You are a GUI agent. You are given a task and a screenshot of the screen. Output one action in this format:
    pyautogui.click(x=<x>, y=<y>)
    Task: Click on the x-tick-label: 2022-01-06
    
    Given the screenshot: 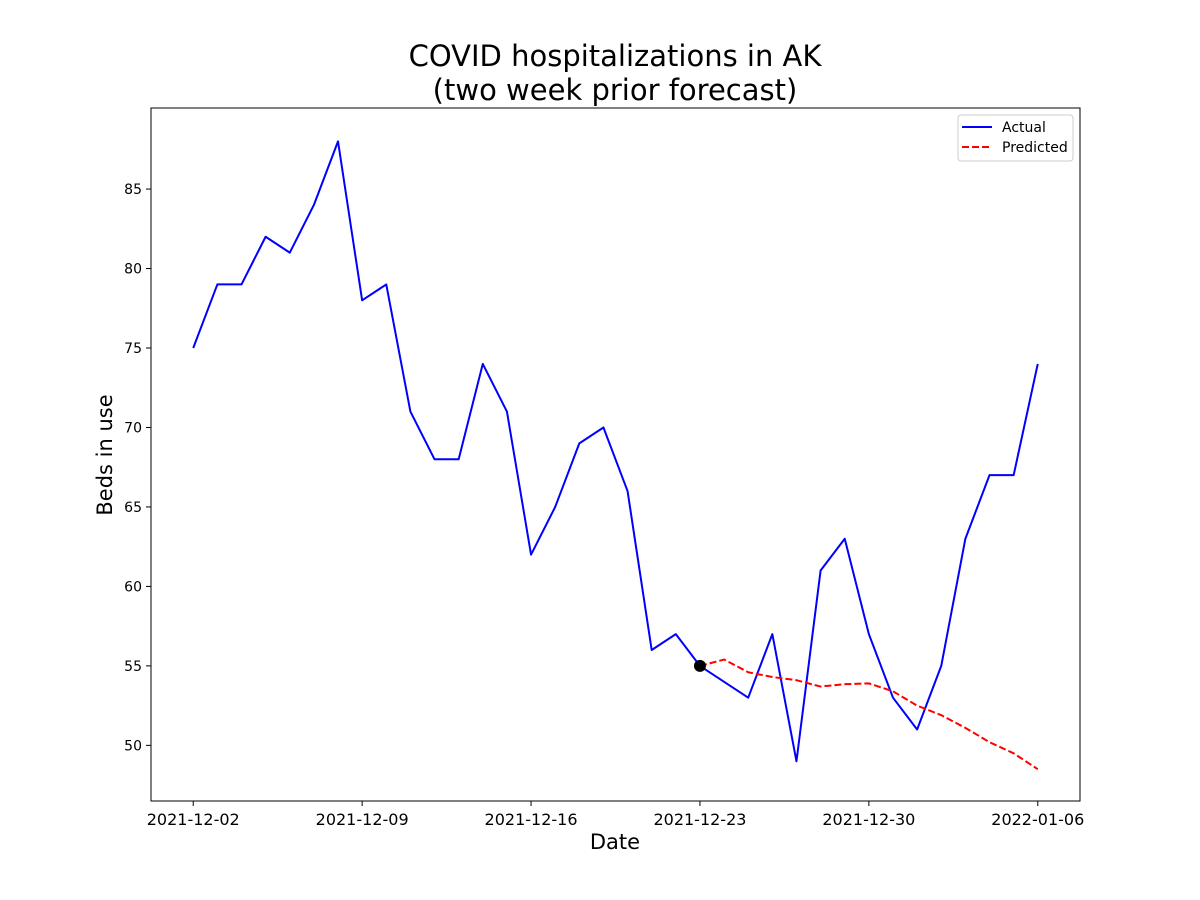 What is the action you would take?
    pyautogui.click(x=1037, y=819)
    